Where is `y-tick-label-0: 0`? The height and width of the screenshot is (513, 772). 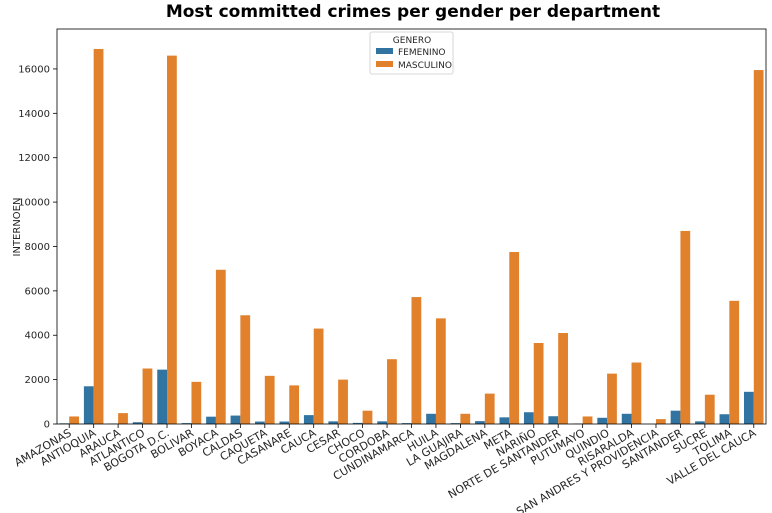 y-tick-label-0: 0 is located at coordinates (47, 425).